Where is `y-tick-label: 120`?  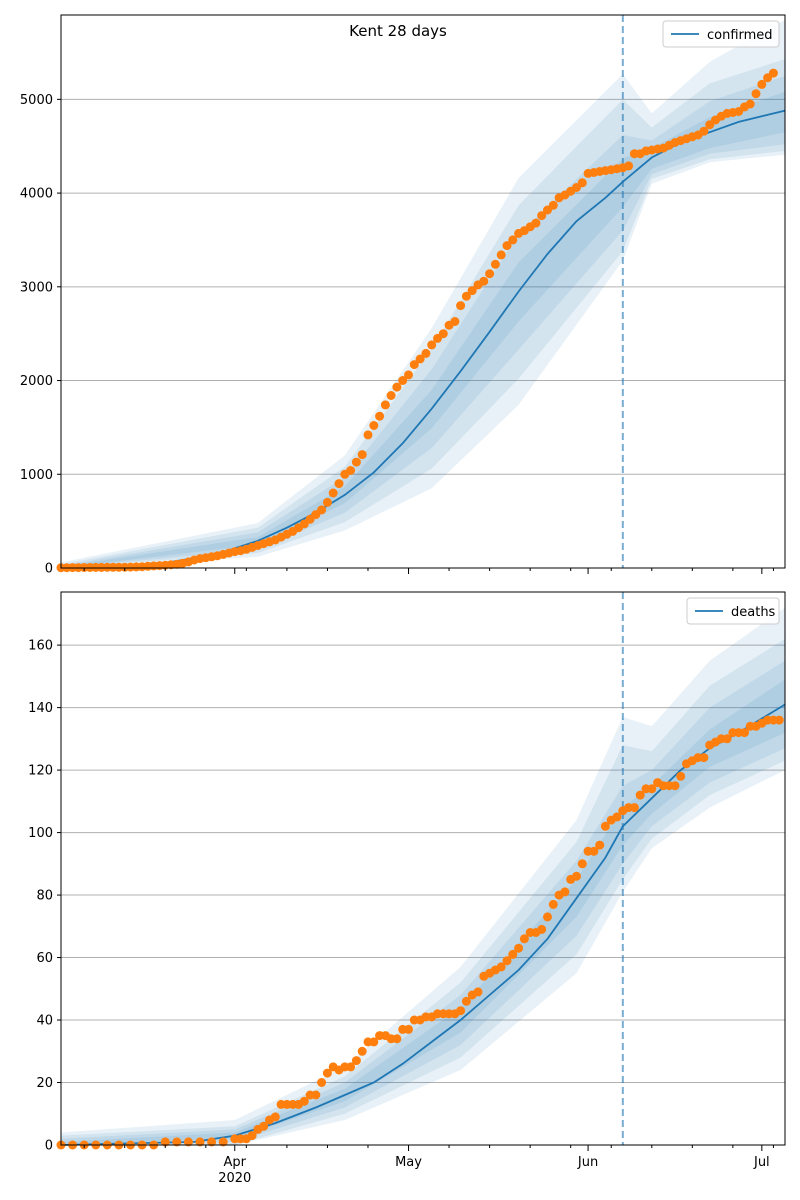
y-tick-label: 120 is located at coordinates (40, 771).